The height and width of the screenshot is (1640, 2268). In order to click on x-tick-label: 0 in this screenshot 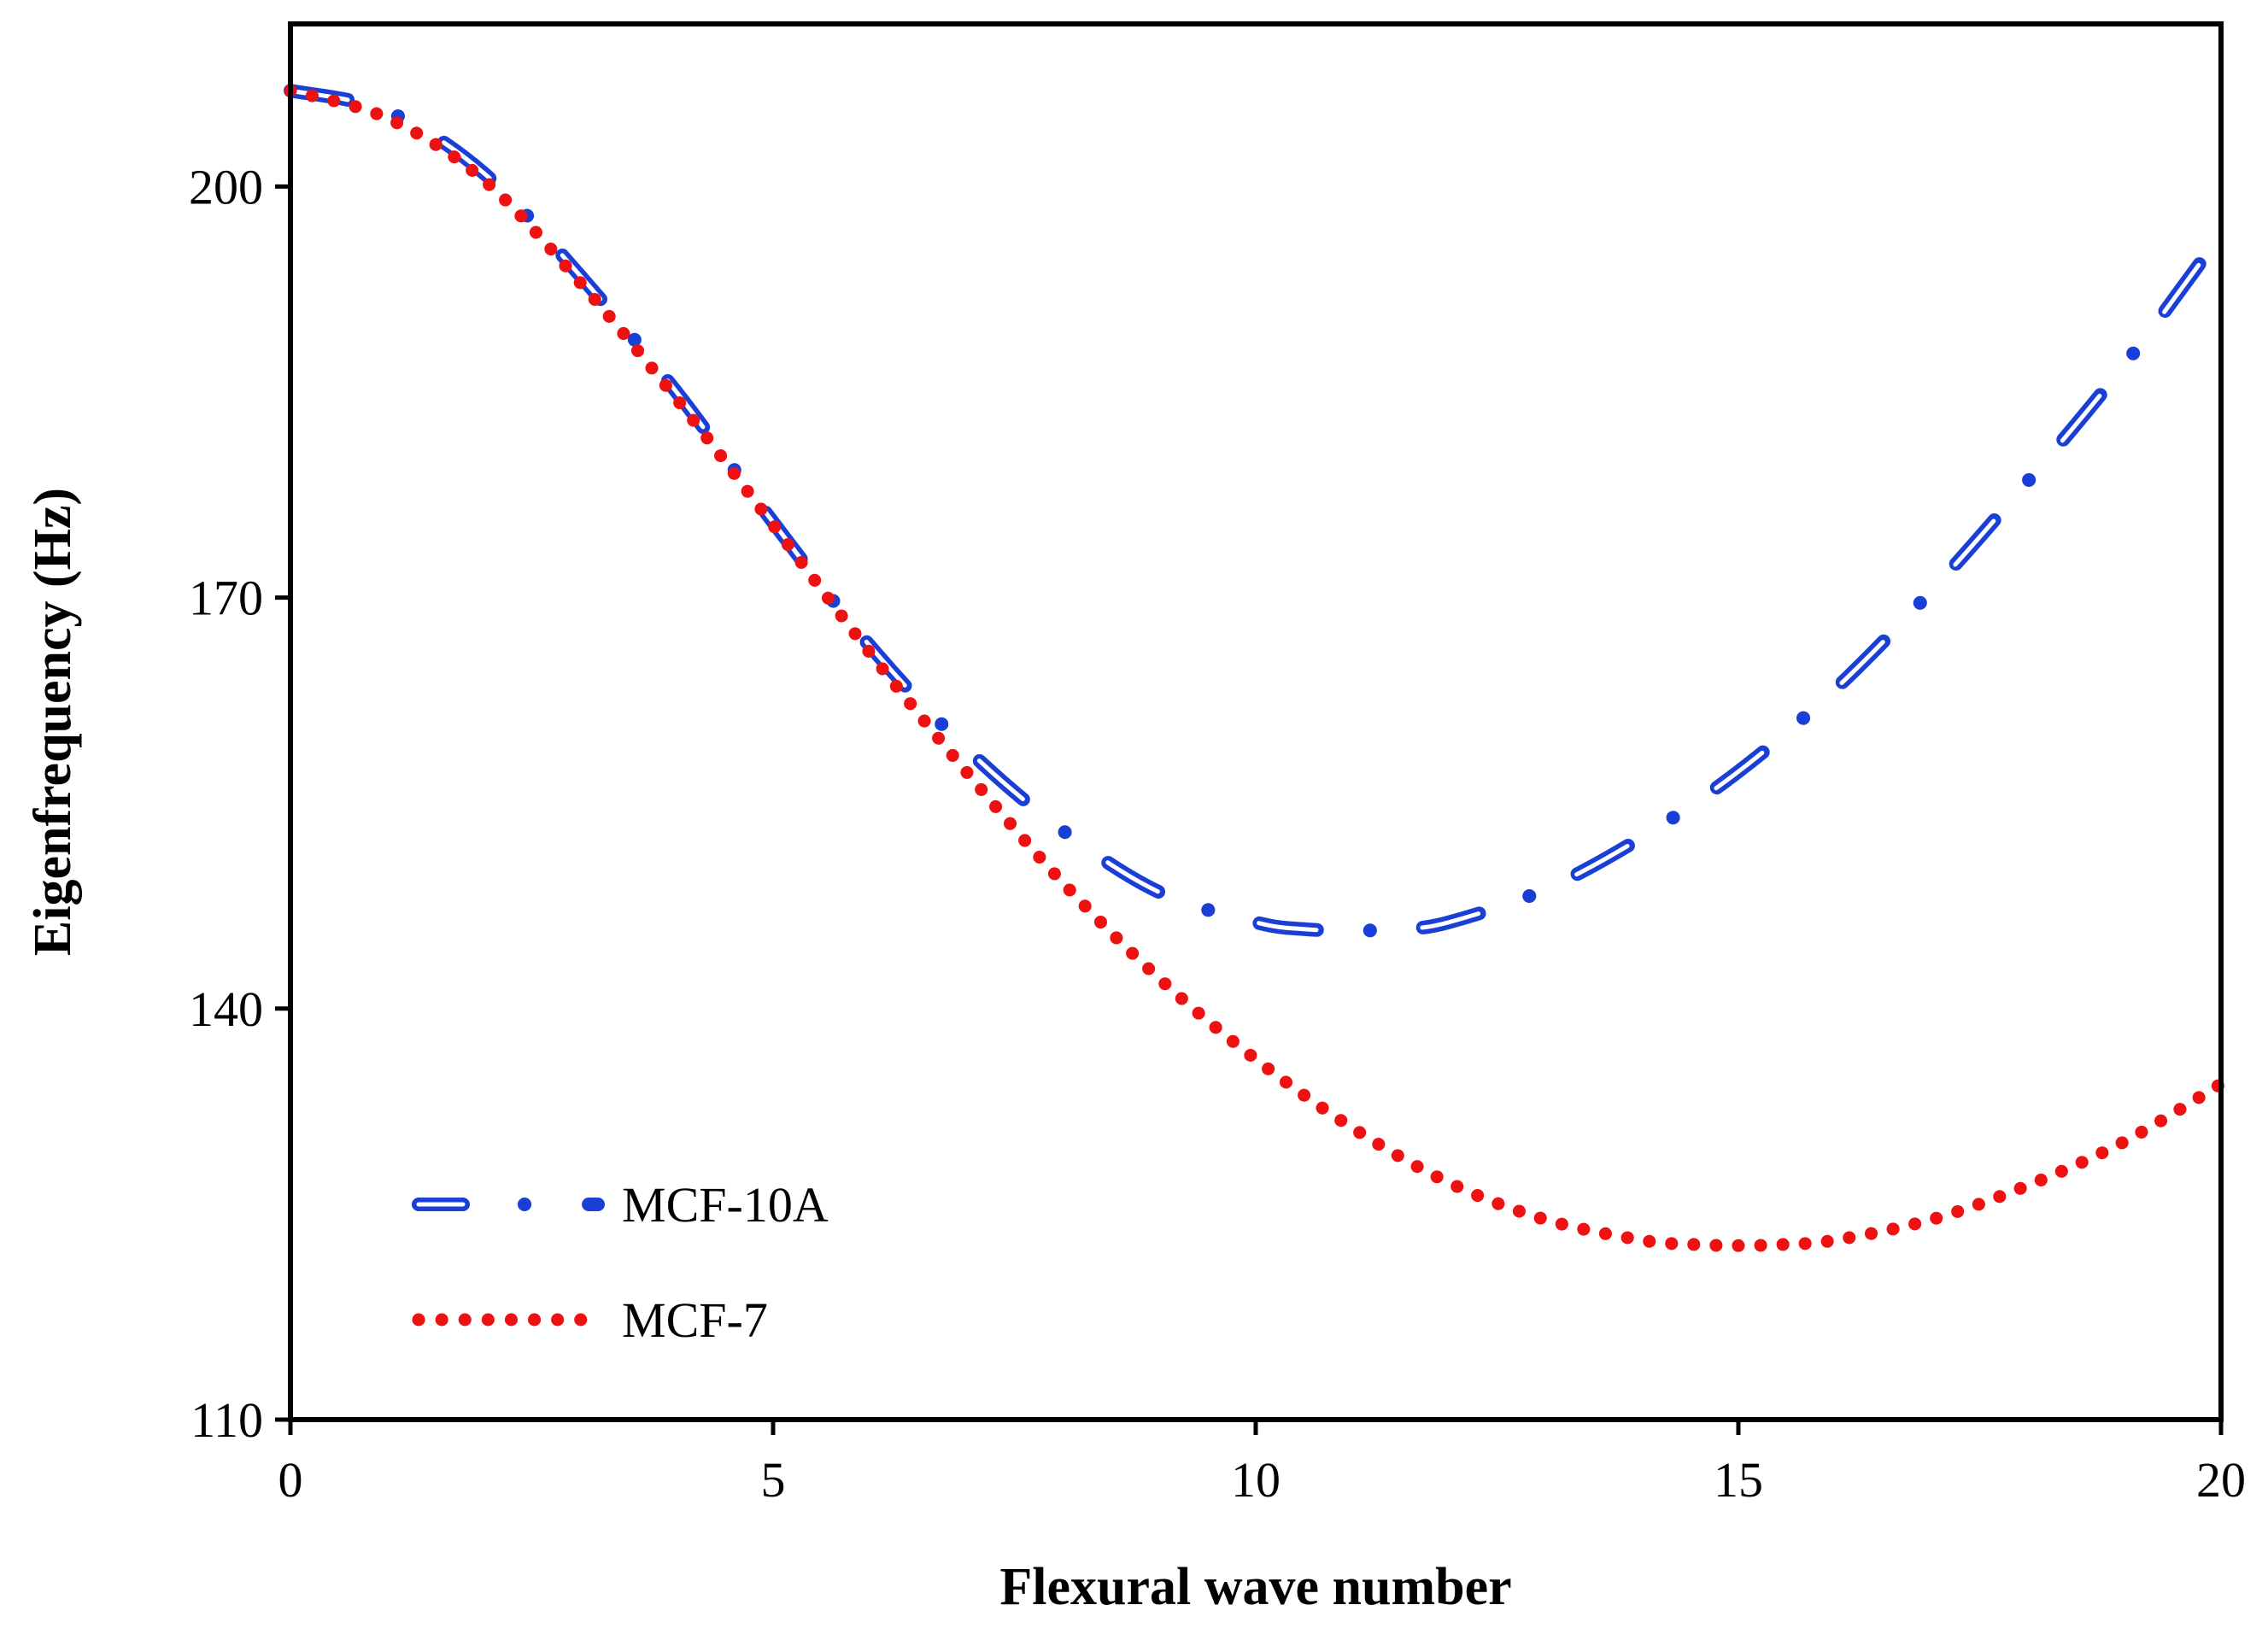, I will do `click(290, 1480)`.